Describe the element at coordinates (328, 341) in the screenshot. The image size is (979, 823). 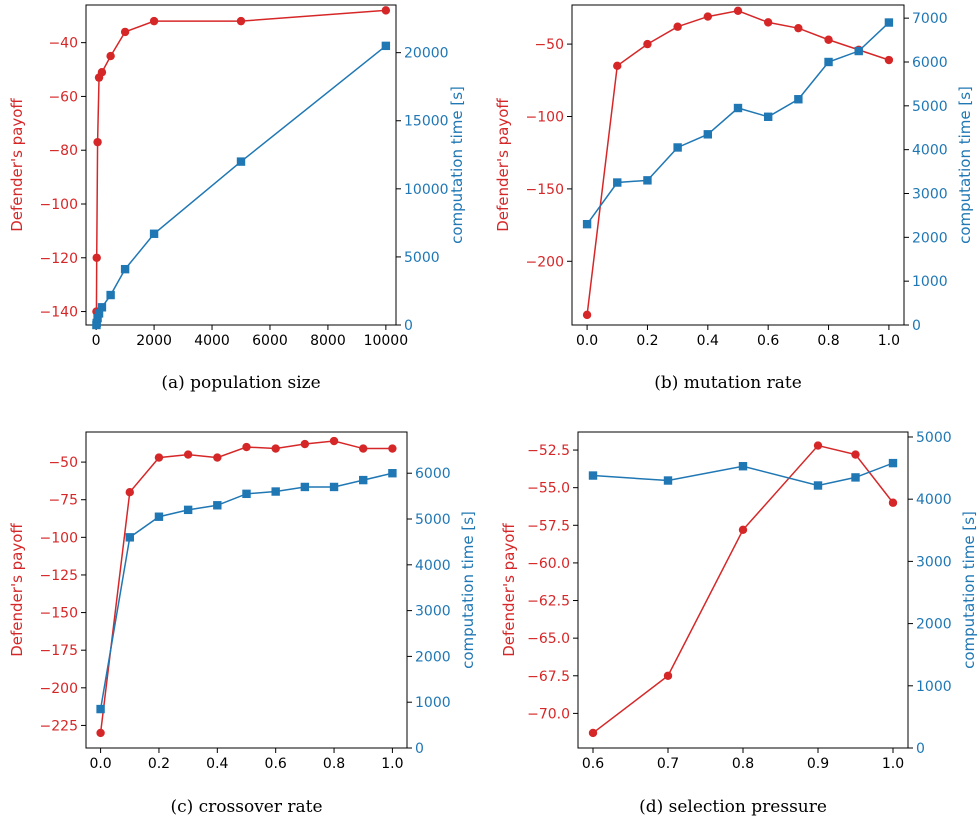
I see `x-tick-label: 8000` at that location.